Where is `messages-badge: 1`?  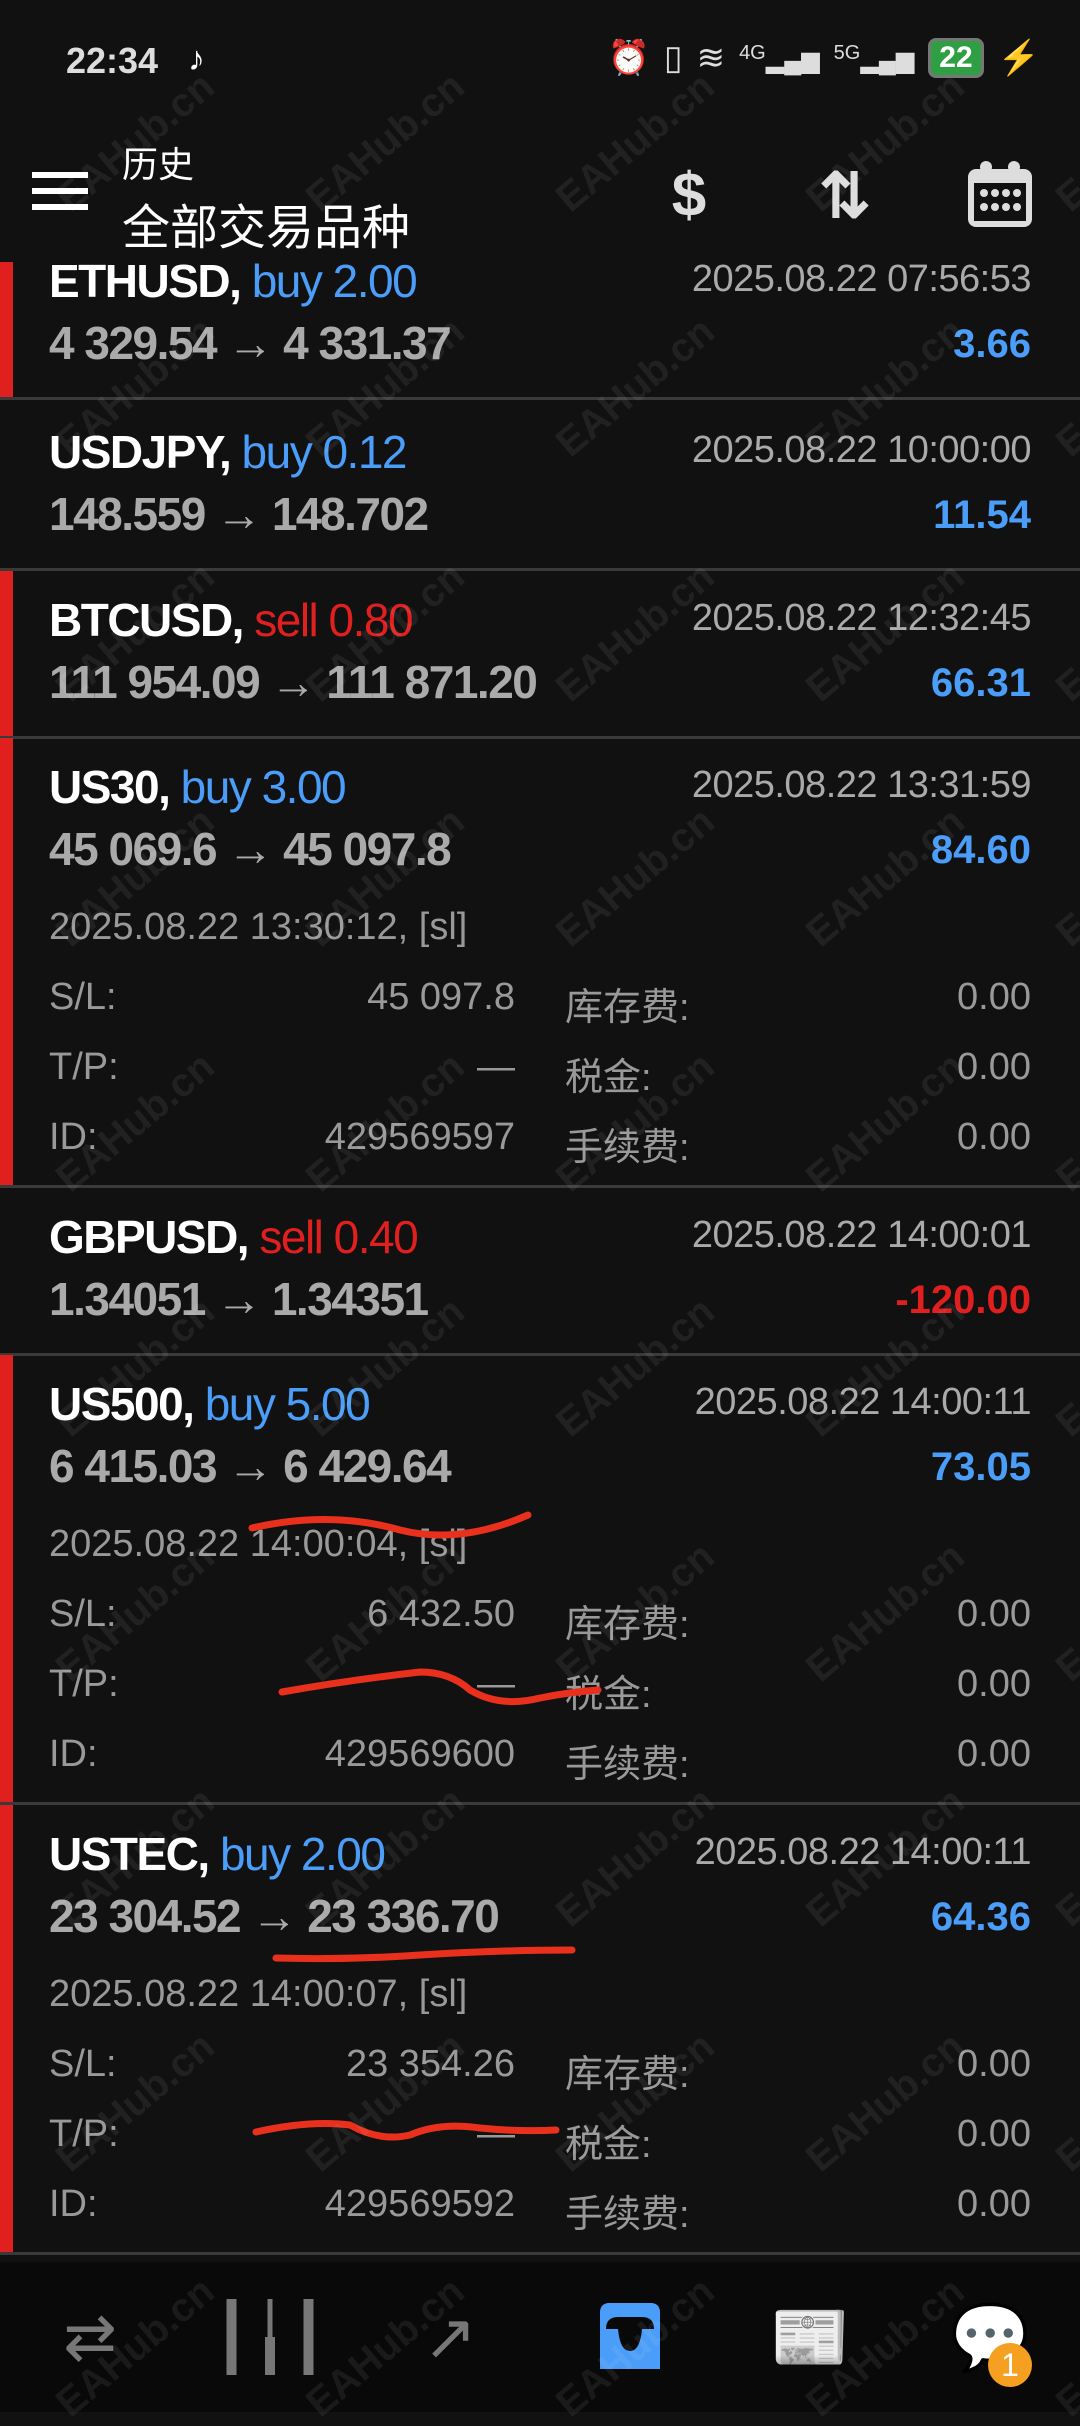
messages-badge: 1 is located at coordinates (1010, 2365).